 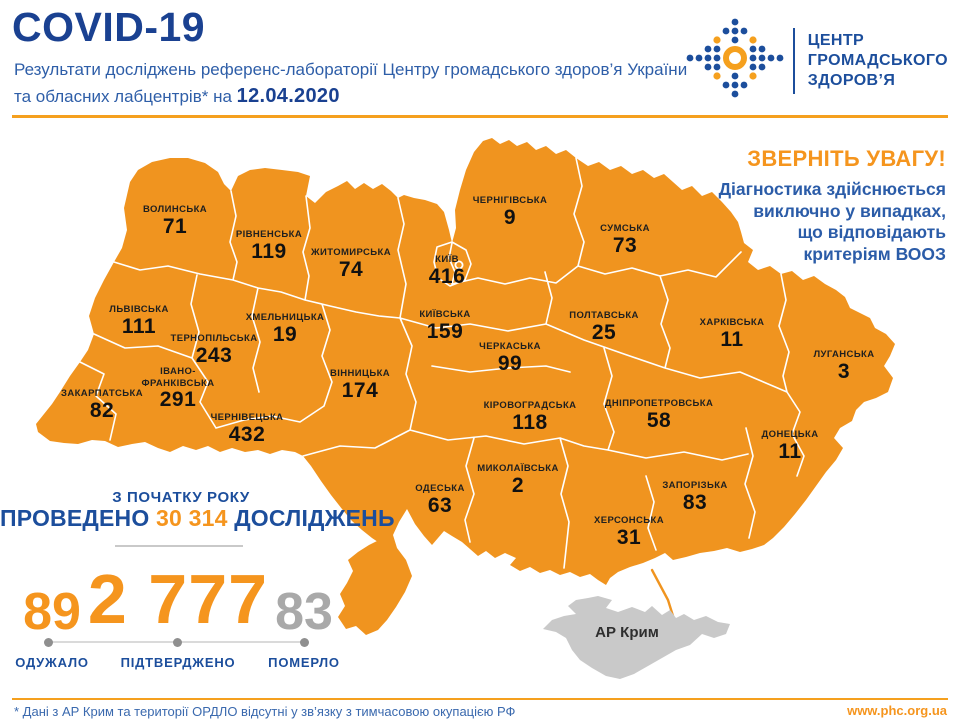 I want to click on region-vinnytska: ВІННИЦЬКА 174, so click(x=360, y=385).